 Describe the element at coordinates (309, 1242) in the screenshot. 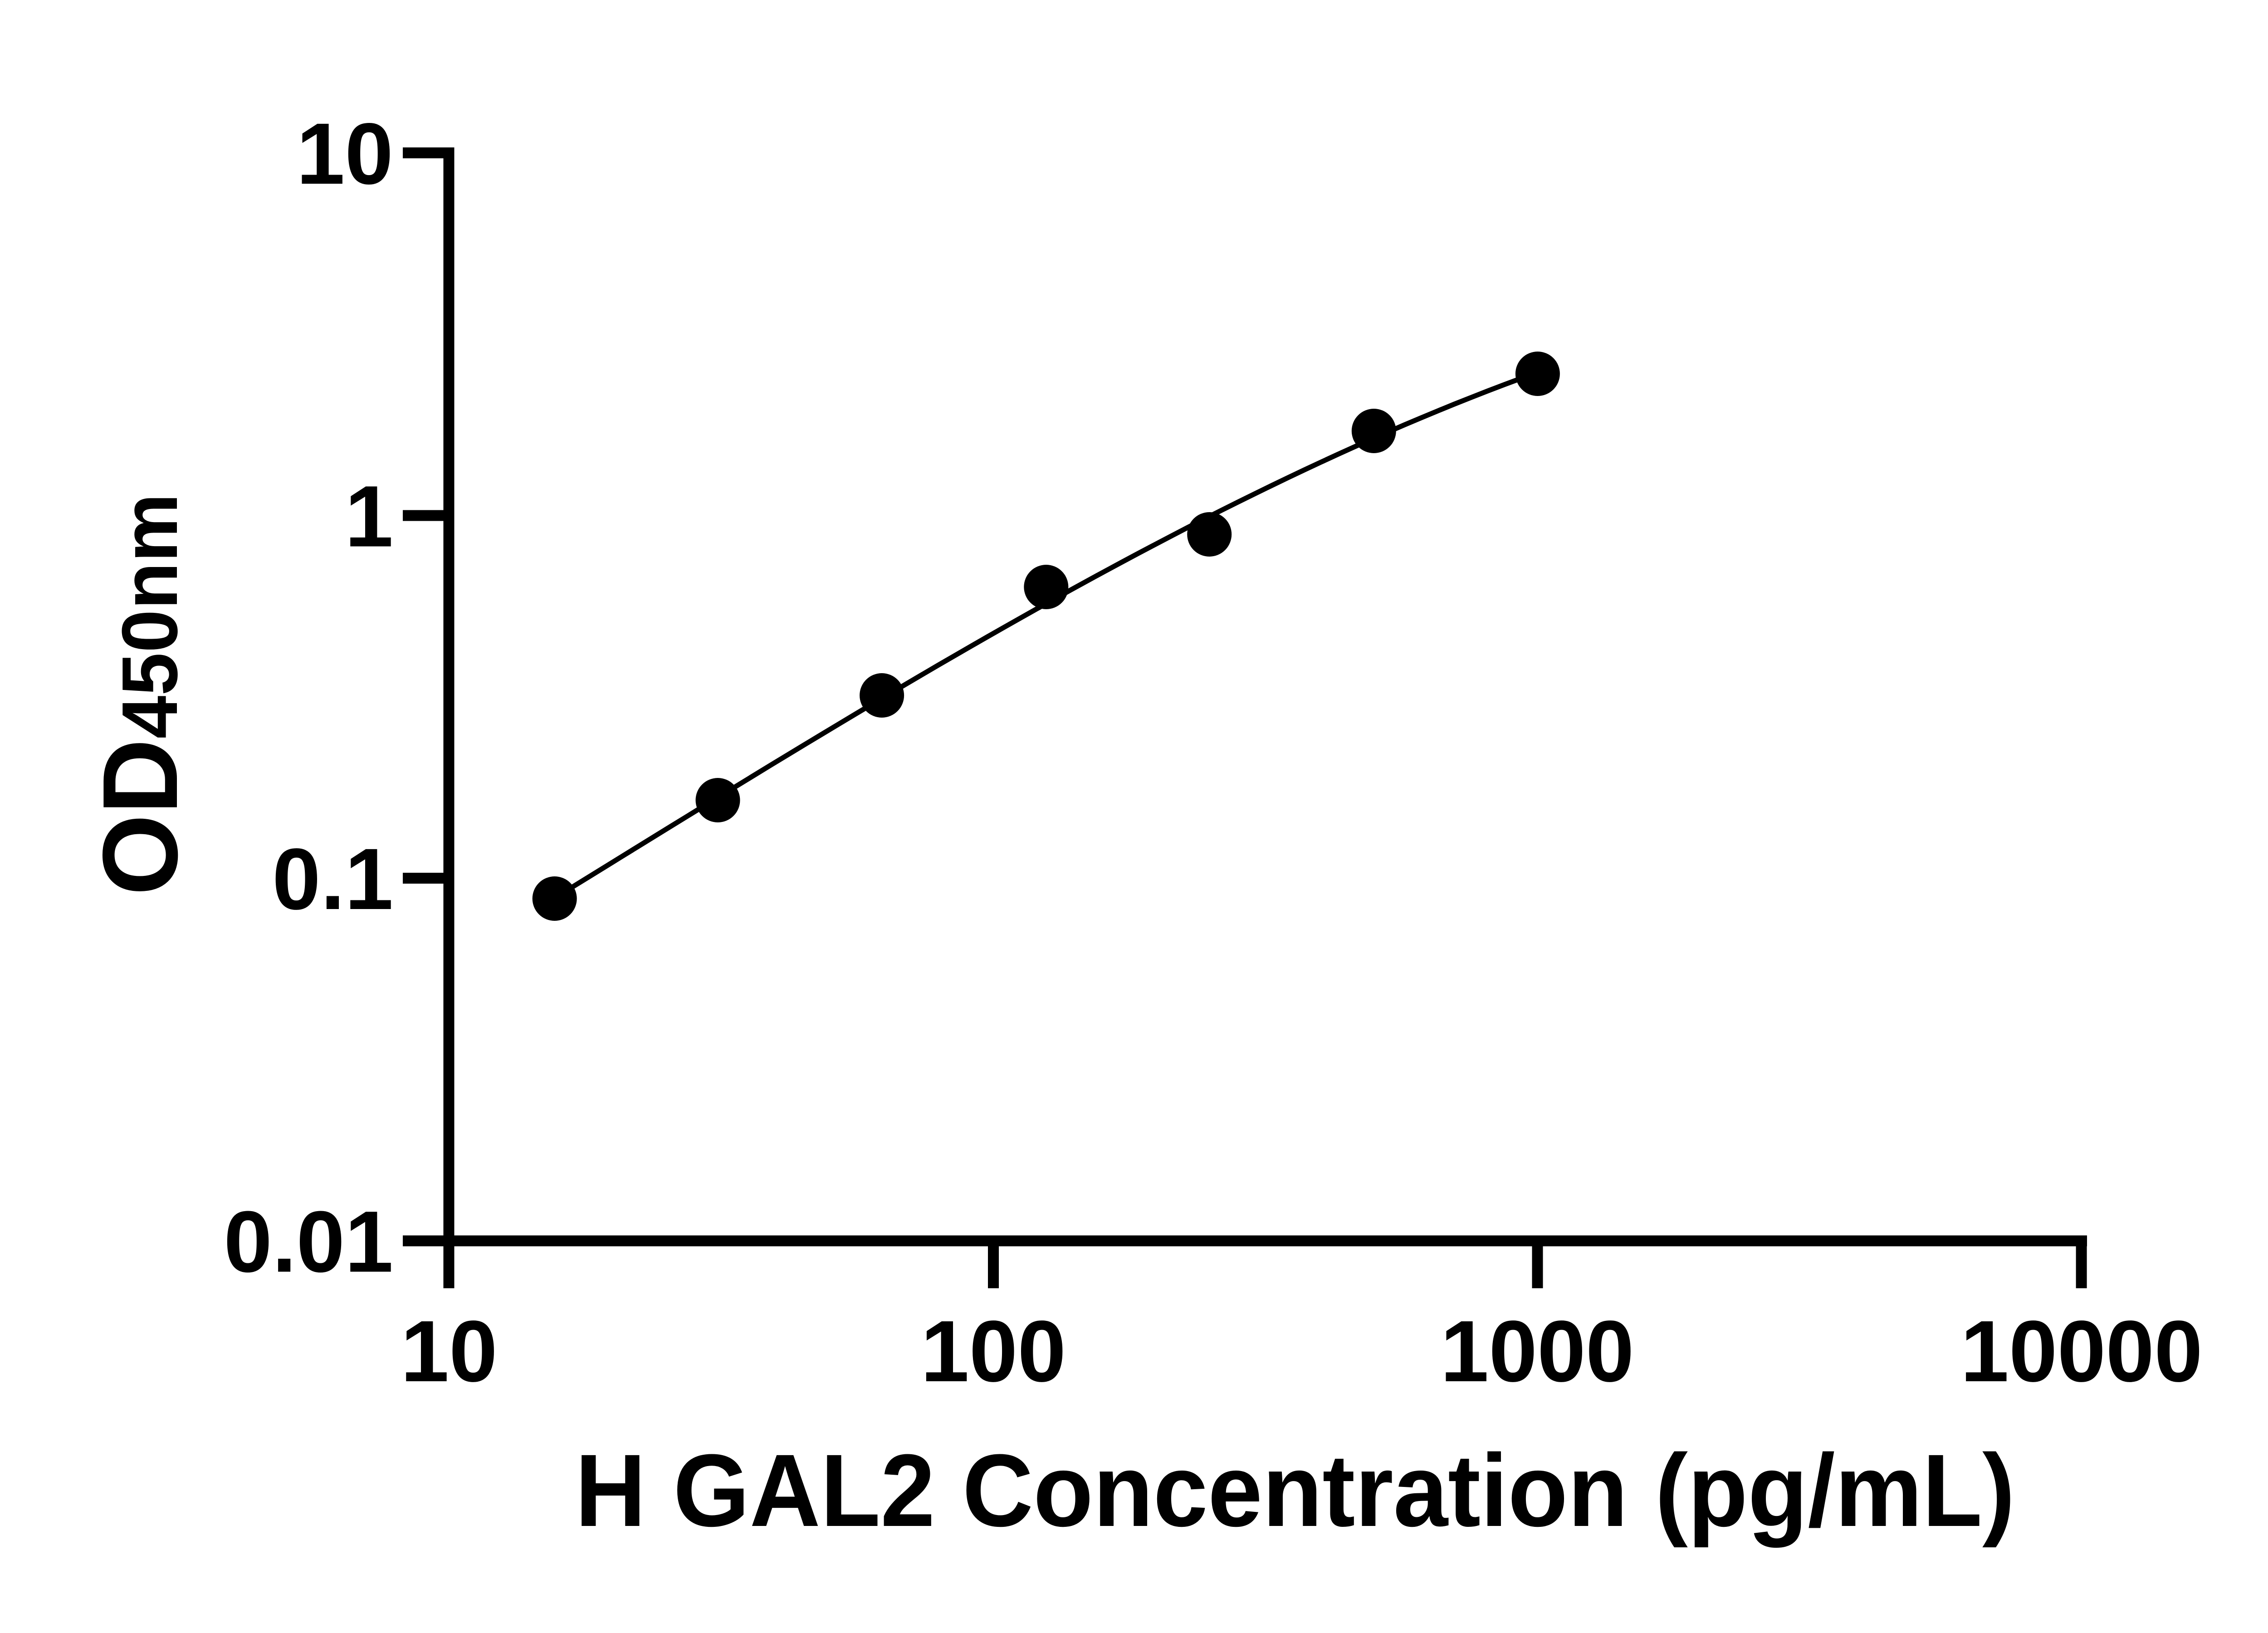

I see `svg-text: 0.01` at that location.